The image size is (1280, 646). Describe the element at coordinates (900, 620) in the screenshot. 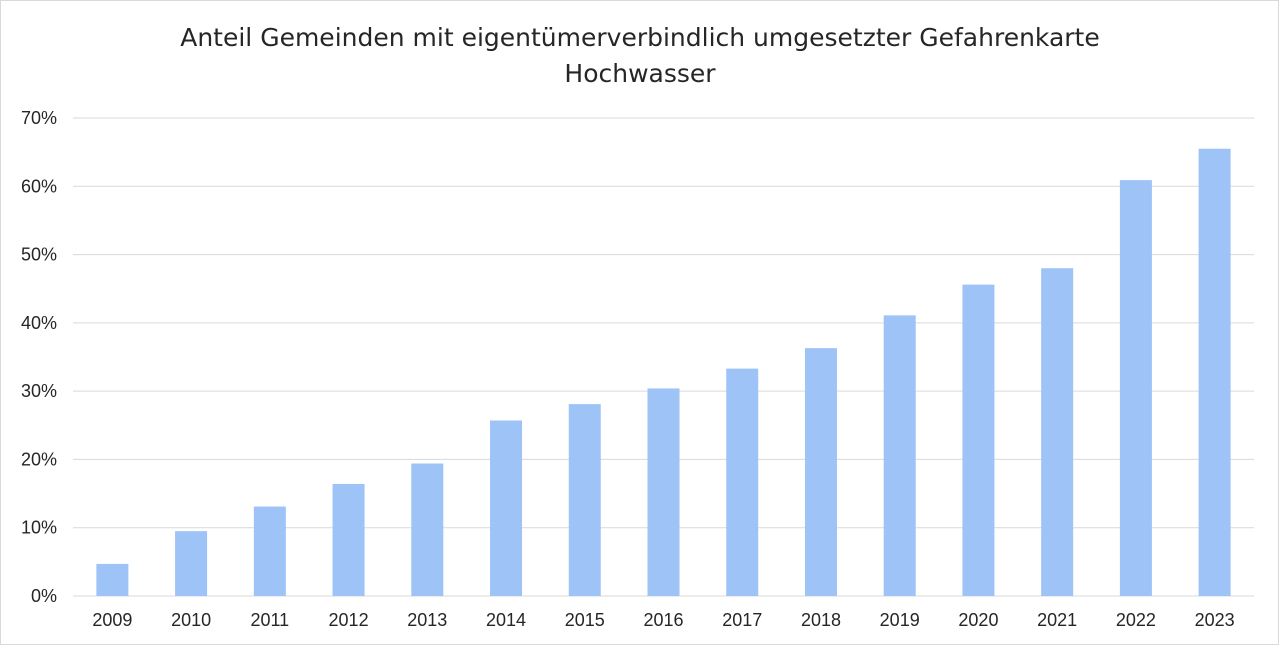

I see `x-tick-label: 2019` at that location.